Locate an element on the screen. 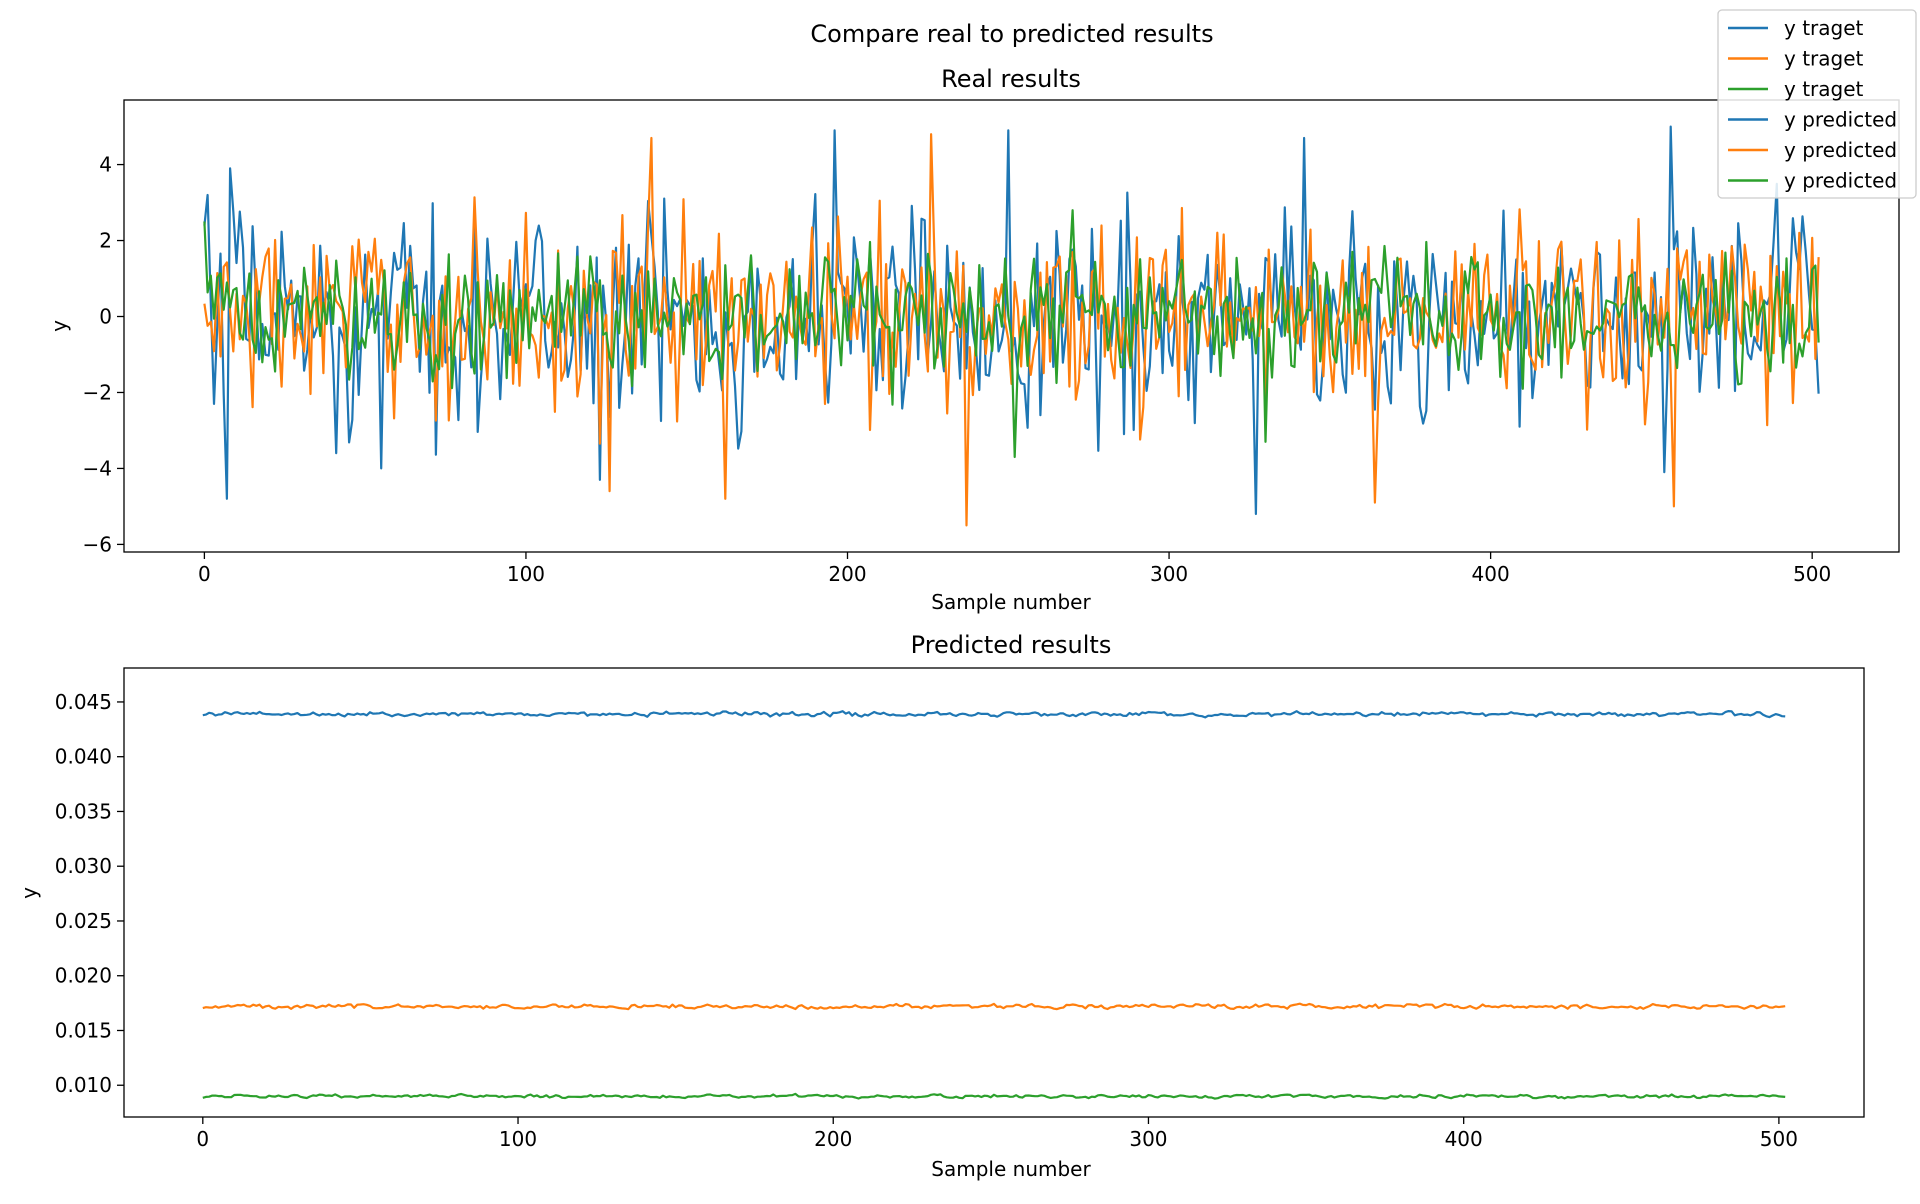  y-tick-label: 0.025 is located at coordinates (83, 921).